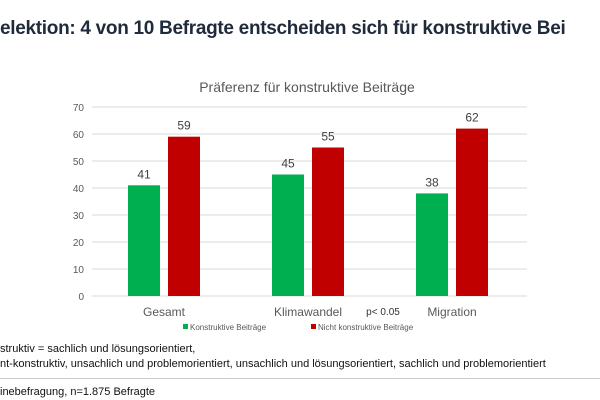 This screenshot has height=400, width=600. I want to click on data-label: 55, so click(328, 137).